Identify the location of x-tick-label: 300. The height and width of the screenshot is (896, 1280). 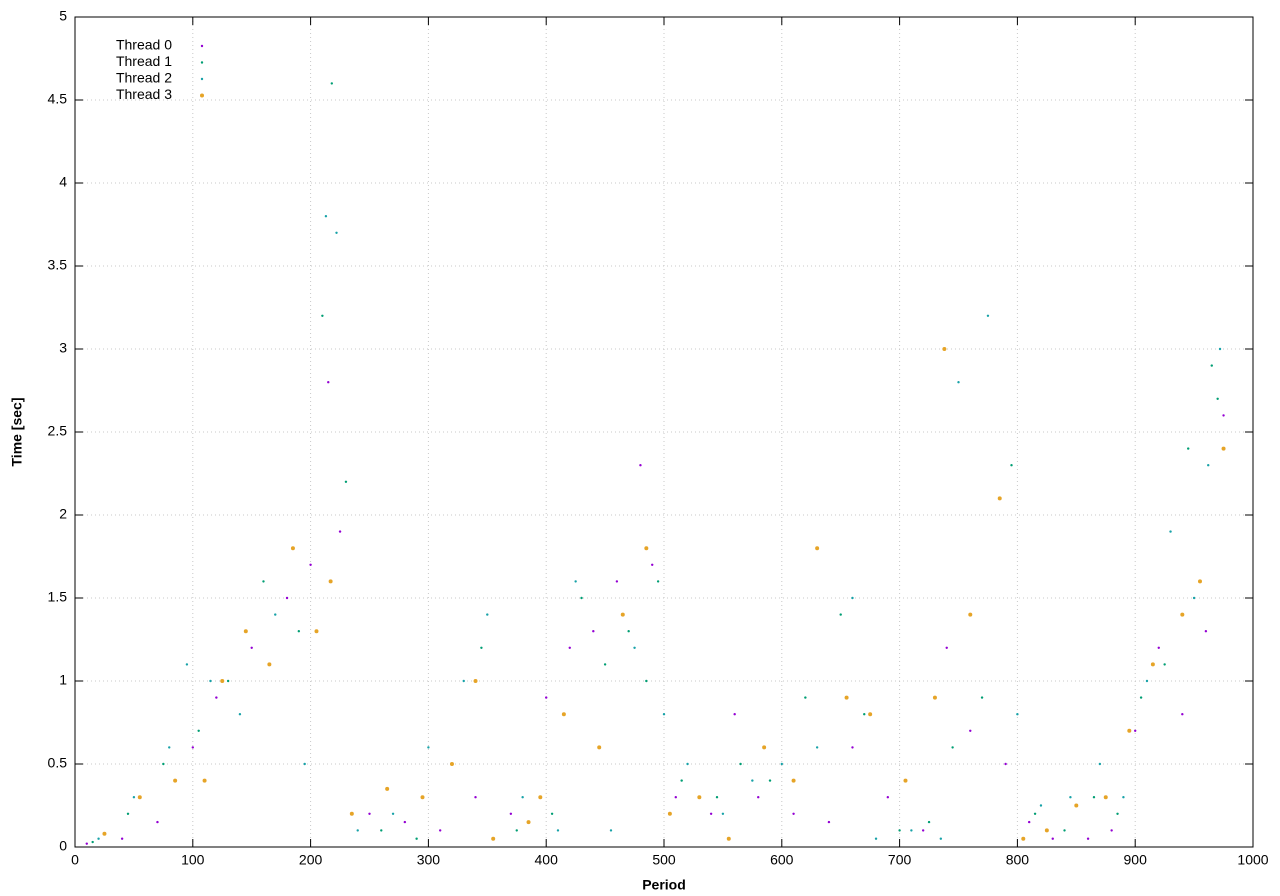
(429, 860).